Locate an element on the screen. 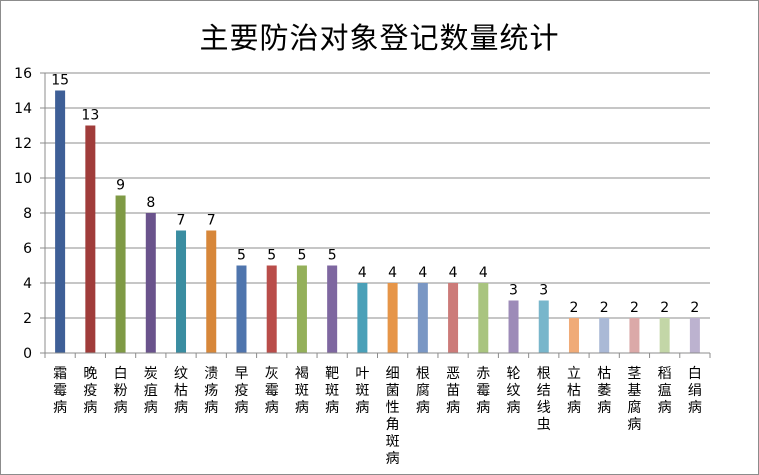 This screenshot has height=475, width=759. category-label: 灰霉病 is located at coordinates (272, 391).